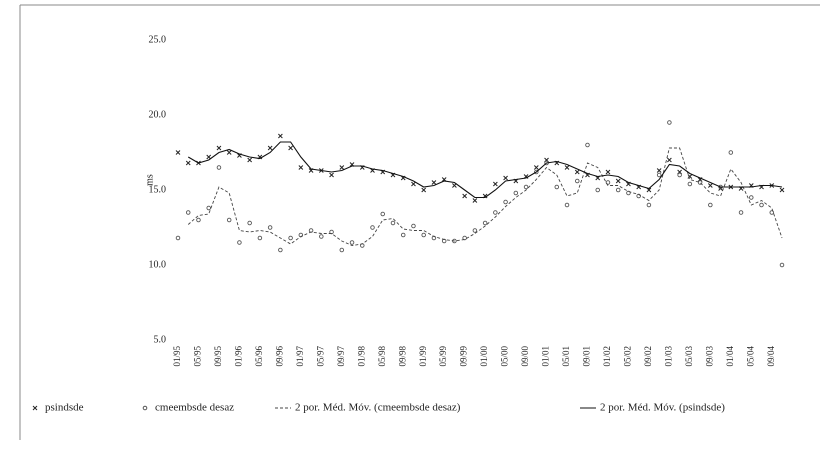 Image resolution: width=825 pixels, height=452 pixels. I want to click on x-tick-label: 01/95, so click(177, 356).